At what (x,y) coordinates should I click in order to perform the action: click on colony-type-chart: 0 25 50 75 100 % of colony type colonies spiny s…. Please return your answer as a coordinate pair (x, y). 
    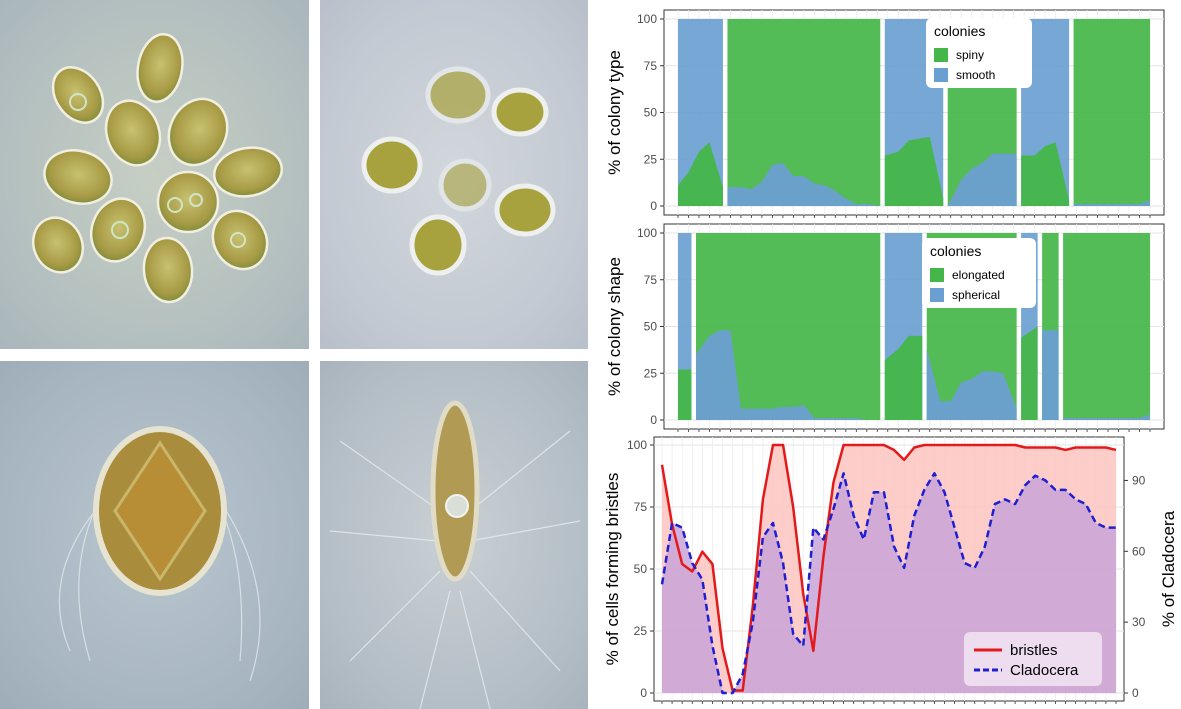
    Looking at the image, I should click on (885, 113).